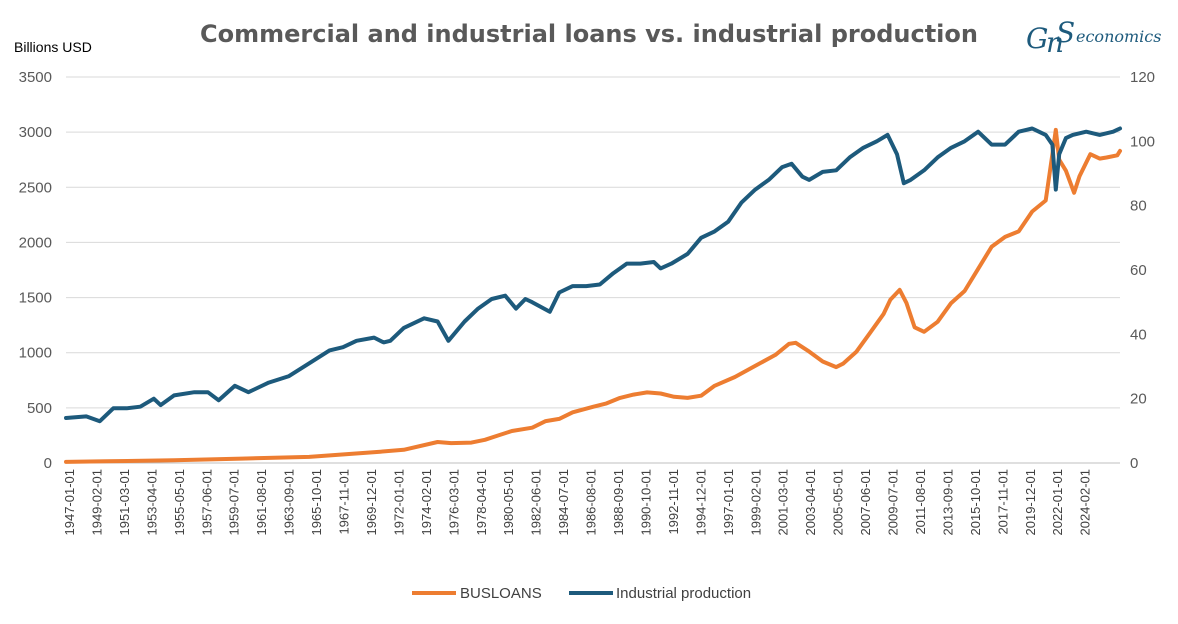 Image resolution: width=1178 pixels, height=624 pixels. I want to click on y-axis-left: 0 500 1000 1500 2000 2500 3000 3500, so click(35, 270).